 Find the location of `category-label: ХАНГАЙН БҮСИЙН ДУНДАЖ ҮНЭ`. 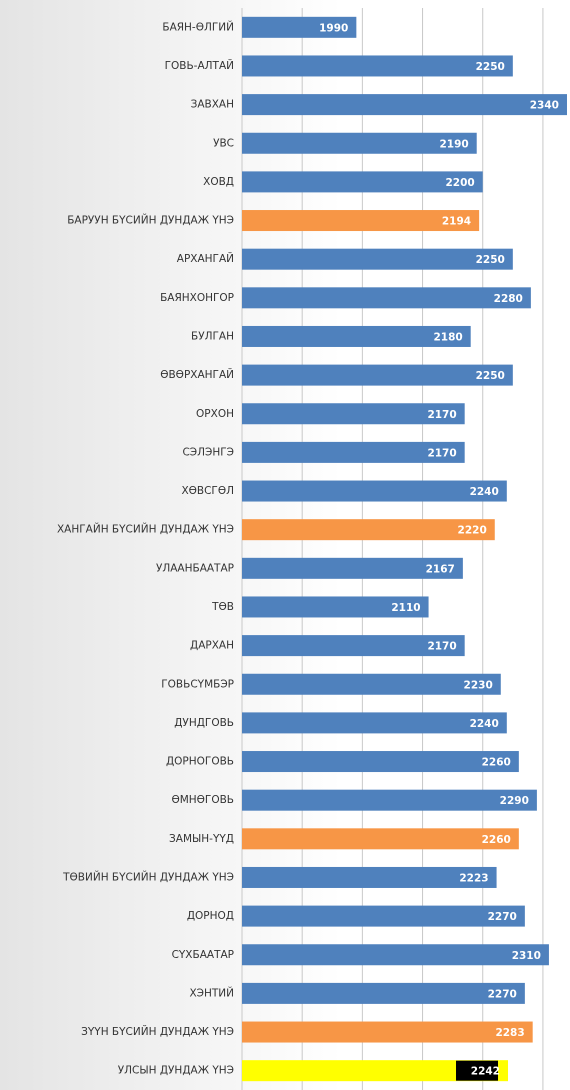

category-label: ХАНГАЙН БҮСИЙН ДУНДАЖ ҮНЭ is located at coordinates (145, 529).